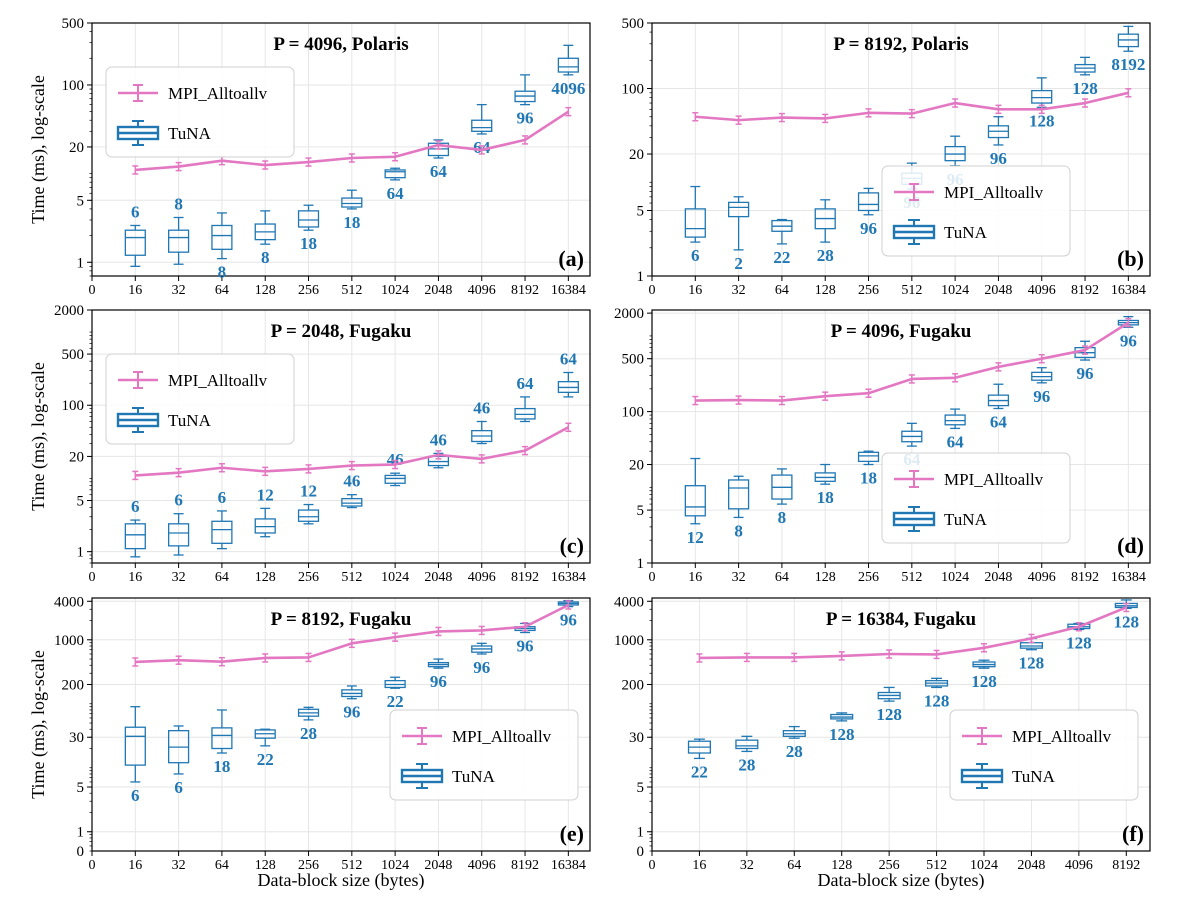 The height and width of the screenshot is (897, 1196). Describe the element at coordinates (1042, 577) in the screenshot. I see `x-tick-label: 4096` at that location.